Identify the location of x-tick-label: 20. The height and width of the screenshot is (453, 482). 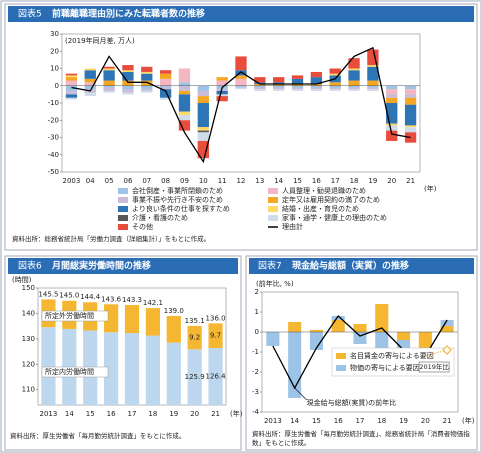
(194, 414).